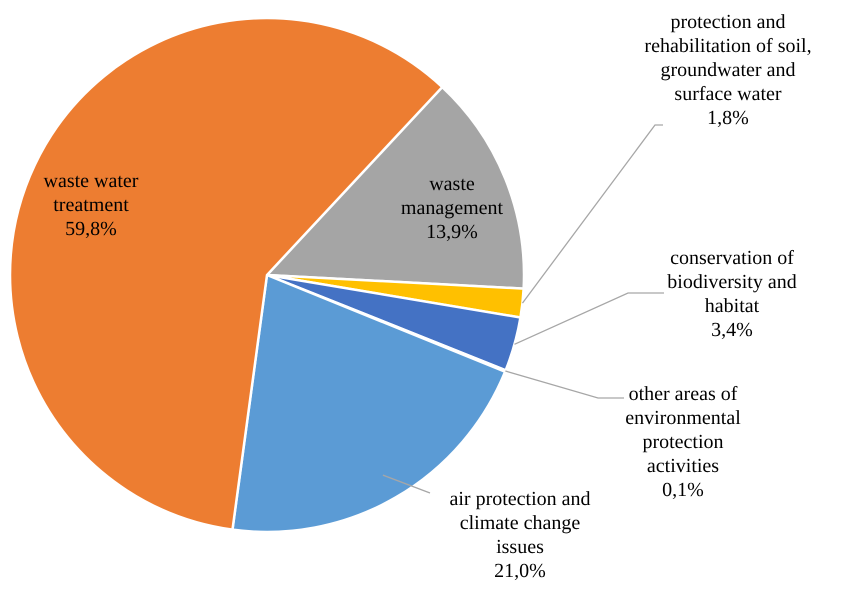  What do you see at coordinates (91, 229) in the screenshot?
I see `data-label: 59,8%` at bounding box center [91, 229].